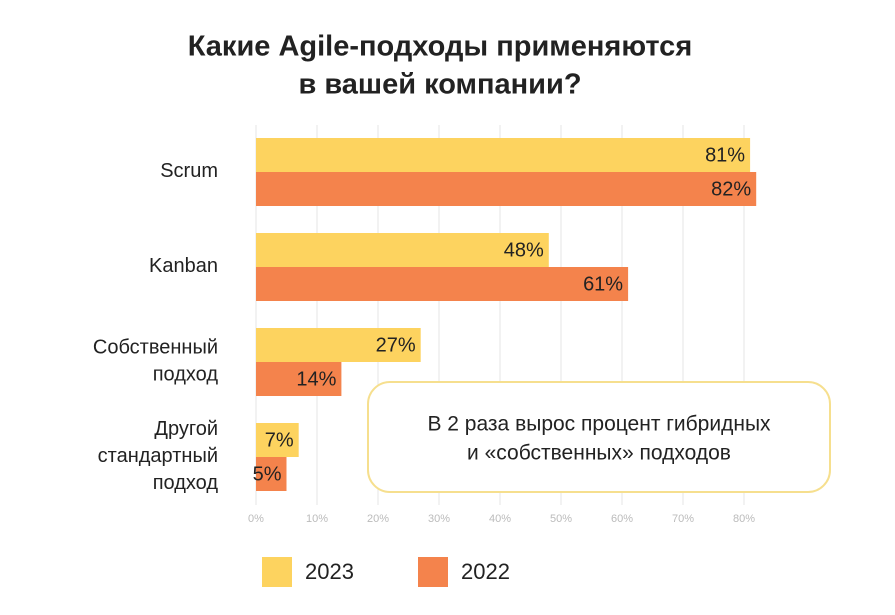 Image resolution: width=895 pixels, height=615 pixels. What do you see at coordinates (158, 456) in the screenshot?
I see `category-label: Другой стандартный подход` at bounding box center [158, 456].